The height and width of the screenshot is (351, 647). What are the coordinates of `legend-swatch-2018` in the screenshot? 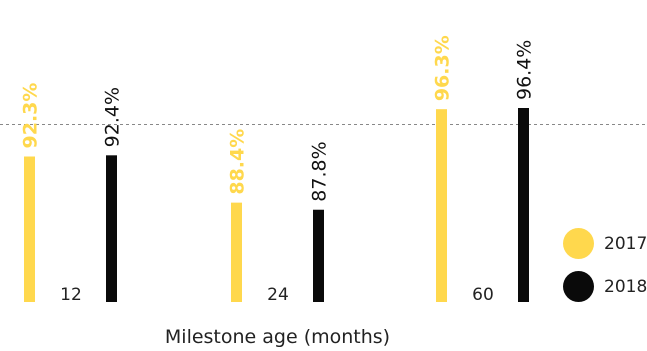 It's located at (578, 286).